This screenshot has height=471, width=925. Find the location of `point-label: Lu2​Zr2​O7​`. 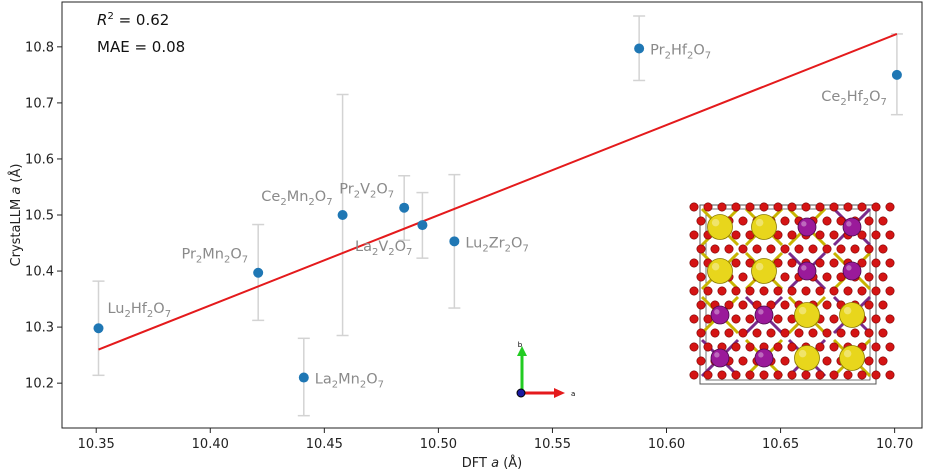

point-label: Lu2​Zr2​O7​ is located at coordinates (496, 244).